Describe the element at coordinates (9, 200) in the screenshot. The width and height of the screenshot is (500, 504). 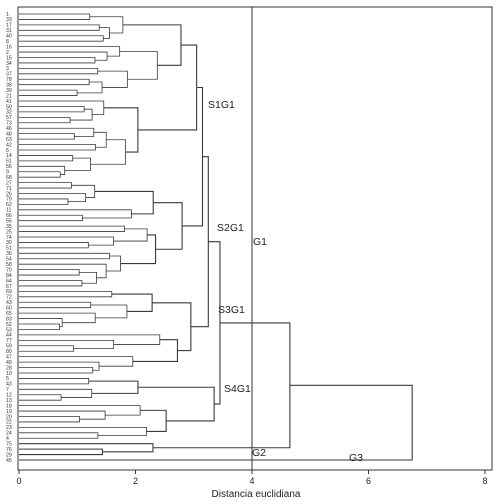
I see `leaf-label: 79` at that location.